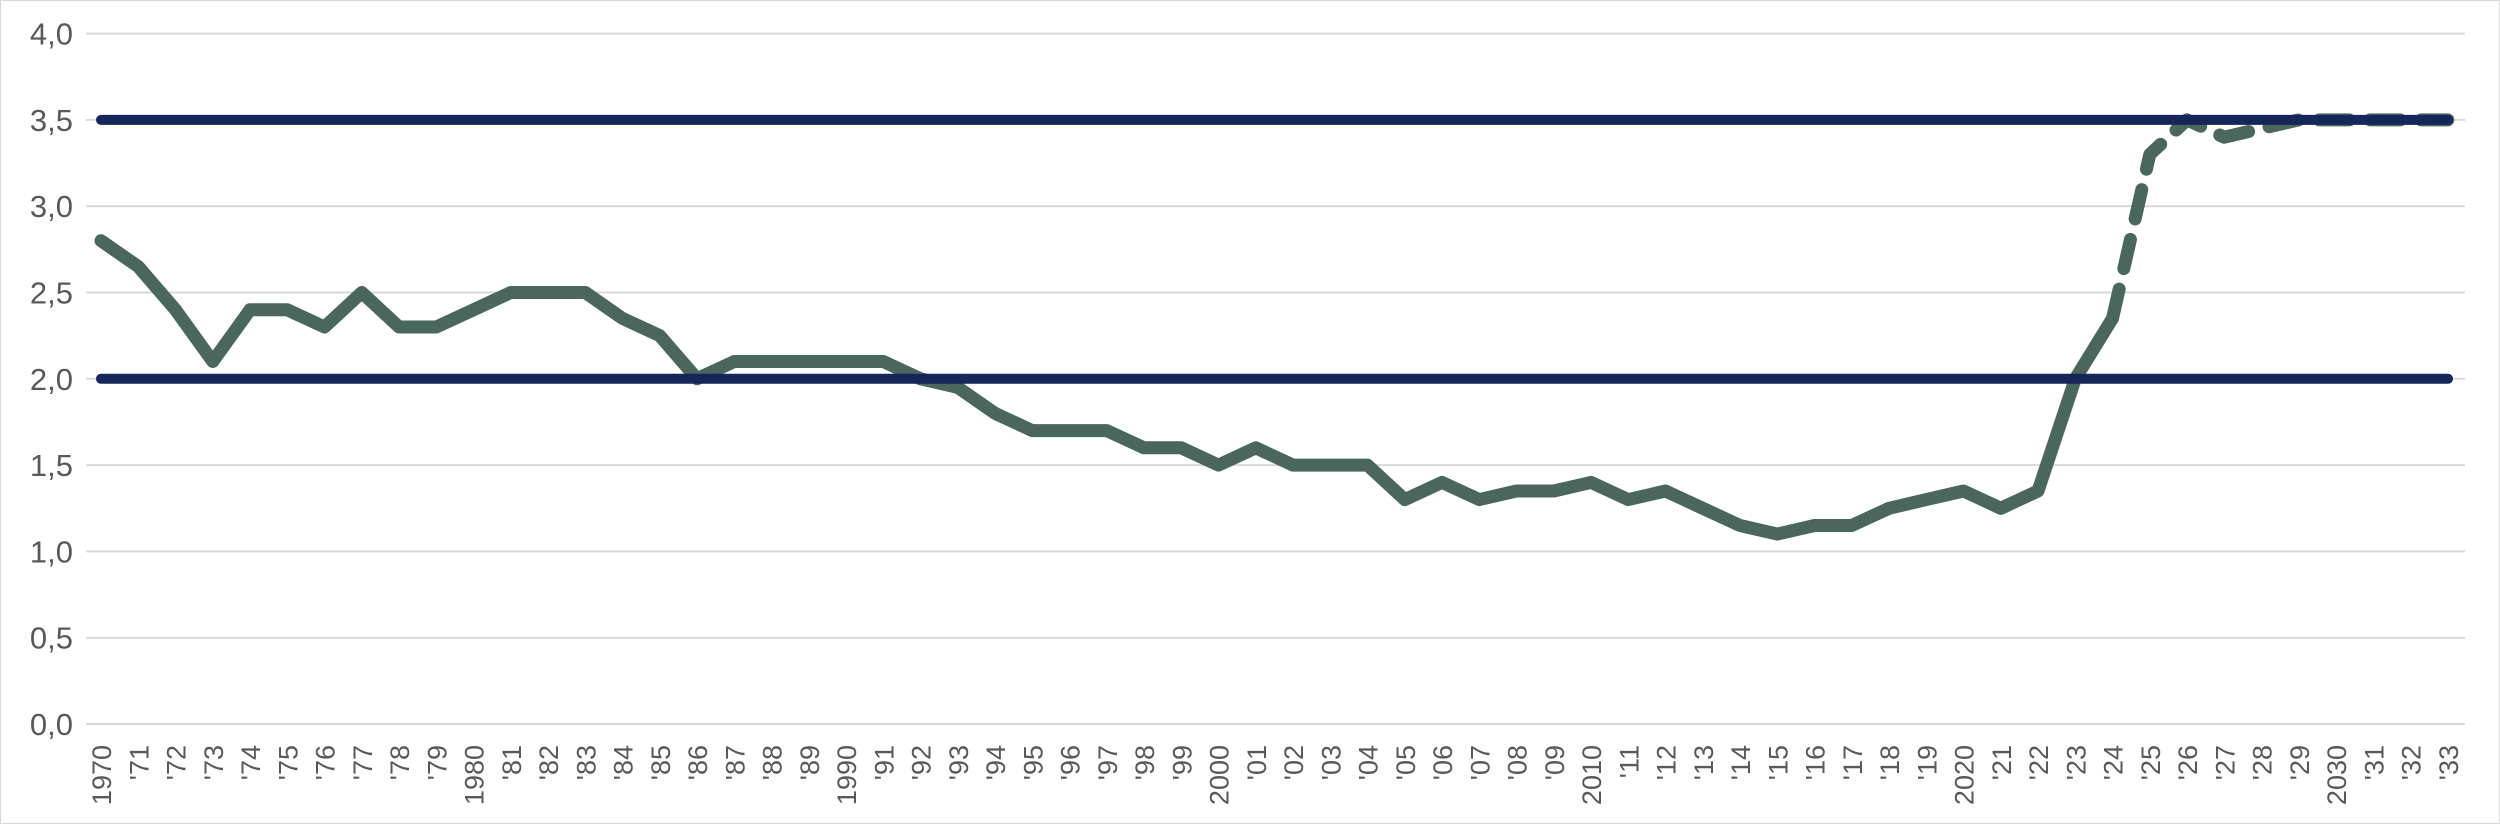 This screenshot has width=2500, height=824. I want to click on x-tick-label: 1980, so click(475, 775).